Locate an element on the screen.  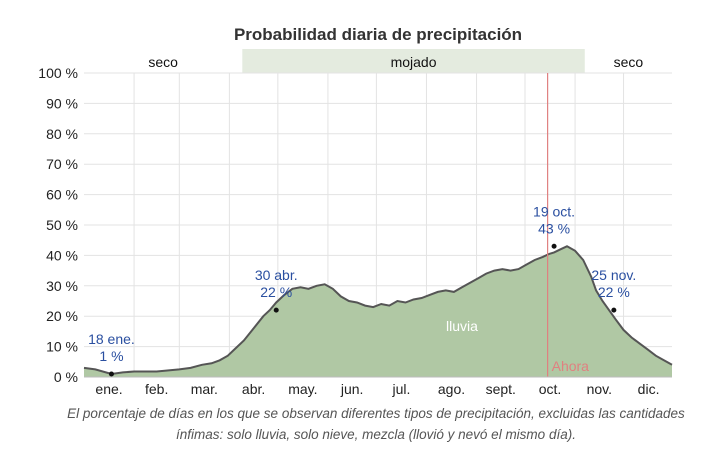
season-bands: seco mojado seco is located at coordinates (395, 61).